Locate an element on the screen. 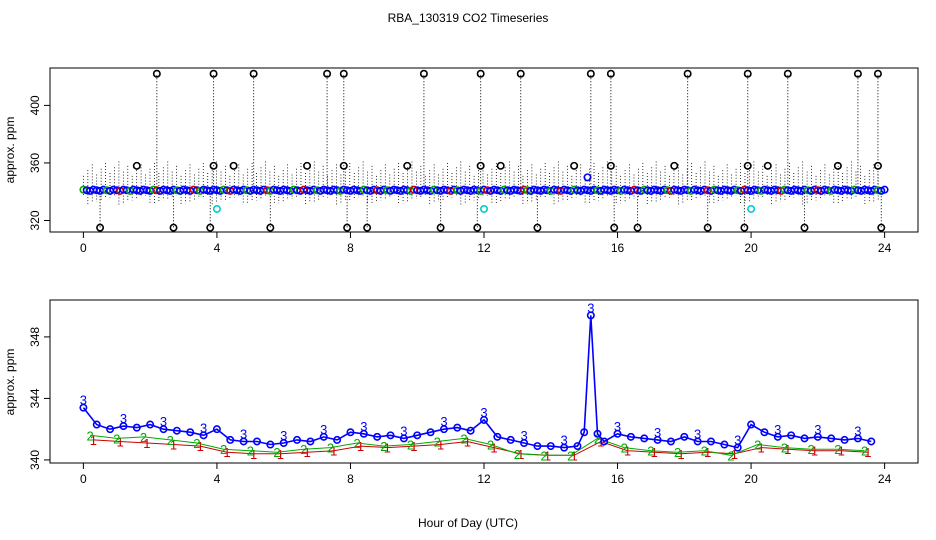  top-y-tick-label: 360 is located at coordinates (35, 163).